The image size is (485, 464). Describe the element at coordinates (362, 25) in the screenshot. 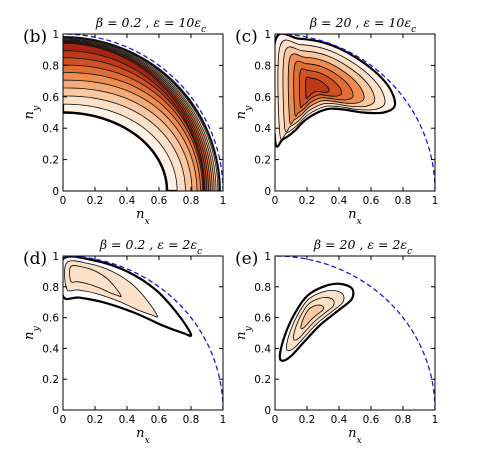

I see `panel-title: β = 20 , ε = 10εc` at that location.